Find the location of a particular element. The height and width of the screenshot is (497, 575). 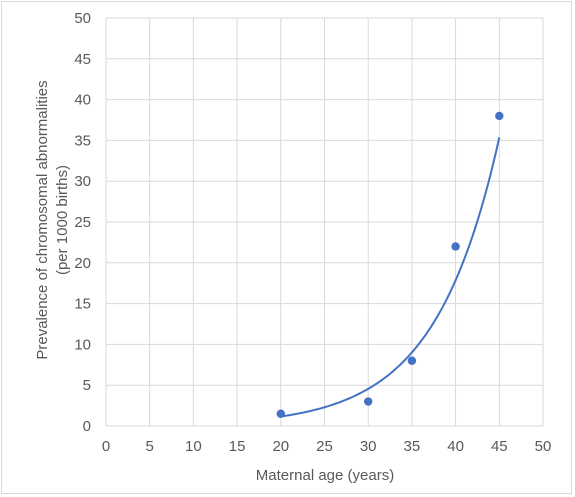

y-tick-label: 45 is located at coordinates (82, 59).